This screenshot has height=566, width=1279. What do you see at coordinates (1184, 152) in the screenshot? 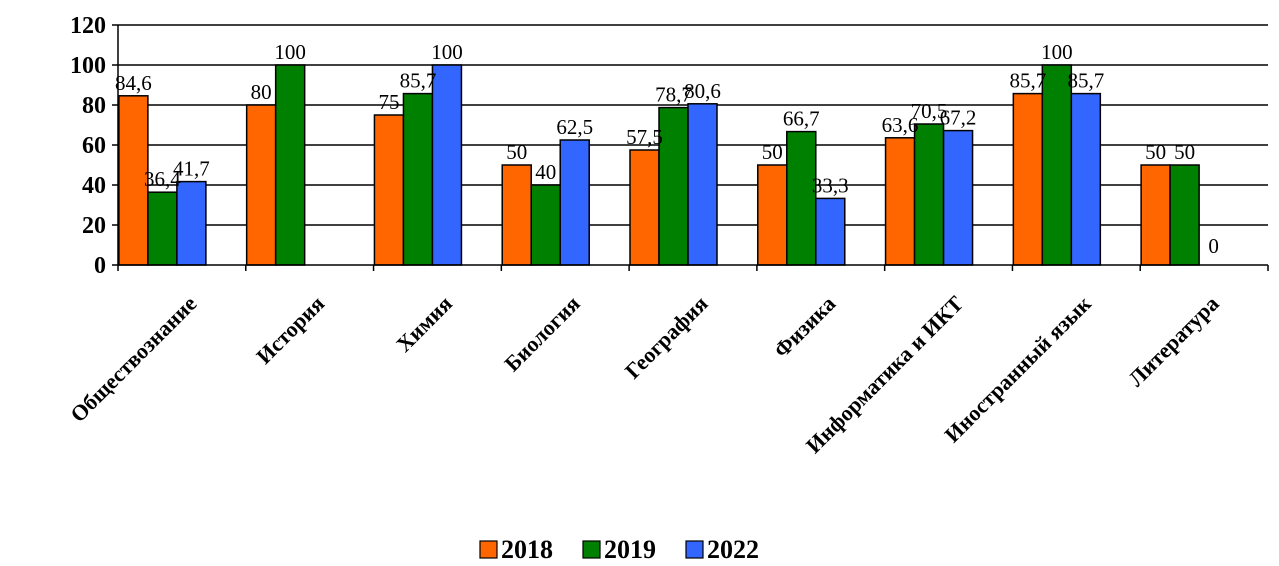
I see `data-label-2019-8: 50` at bounding box center [1184, 152].